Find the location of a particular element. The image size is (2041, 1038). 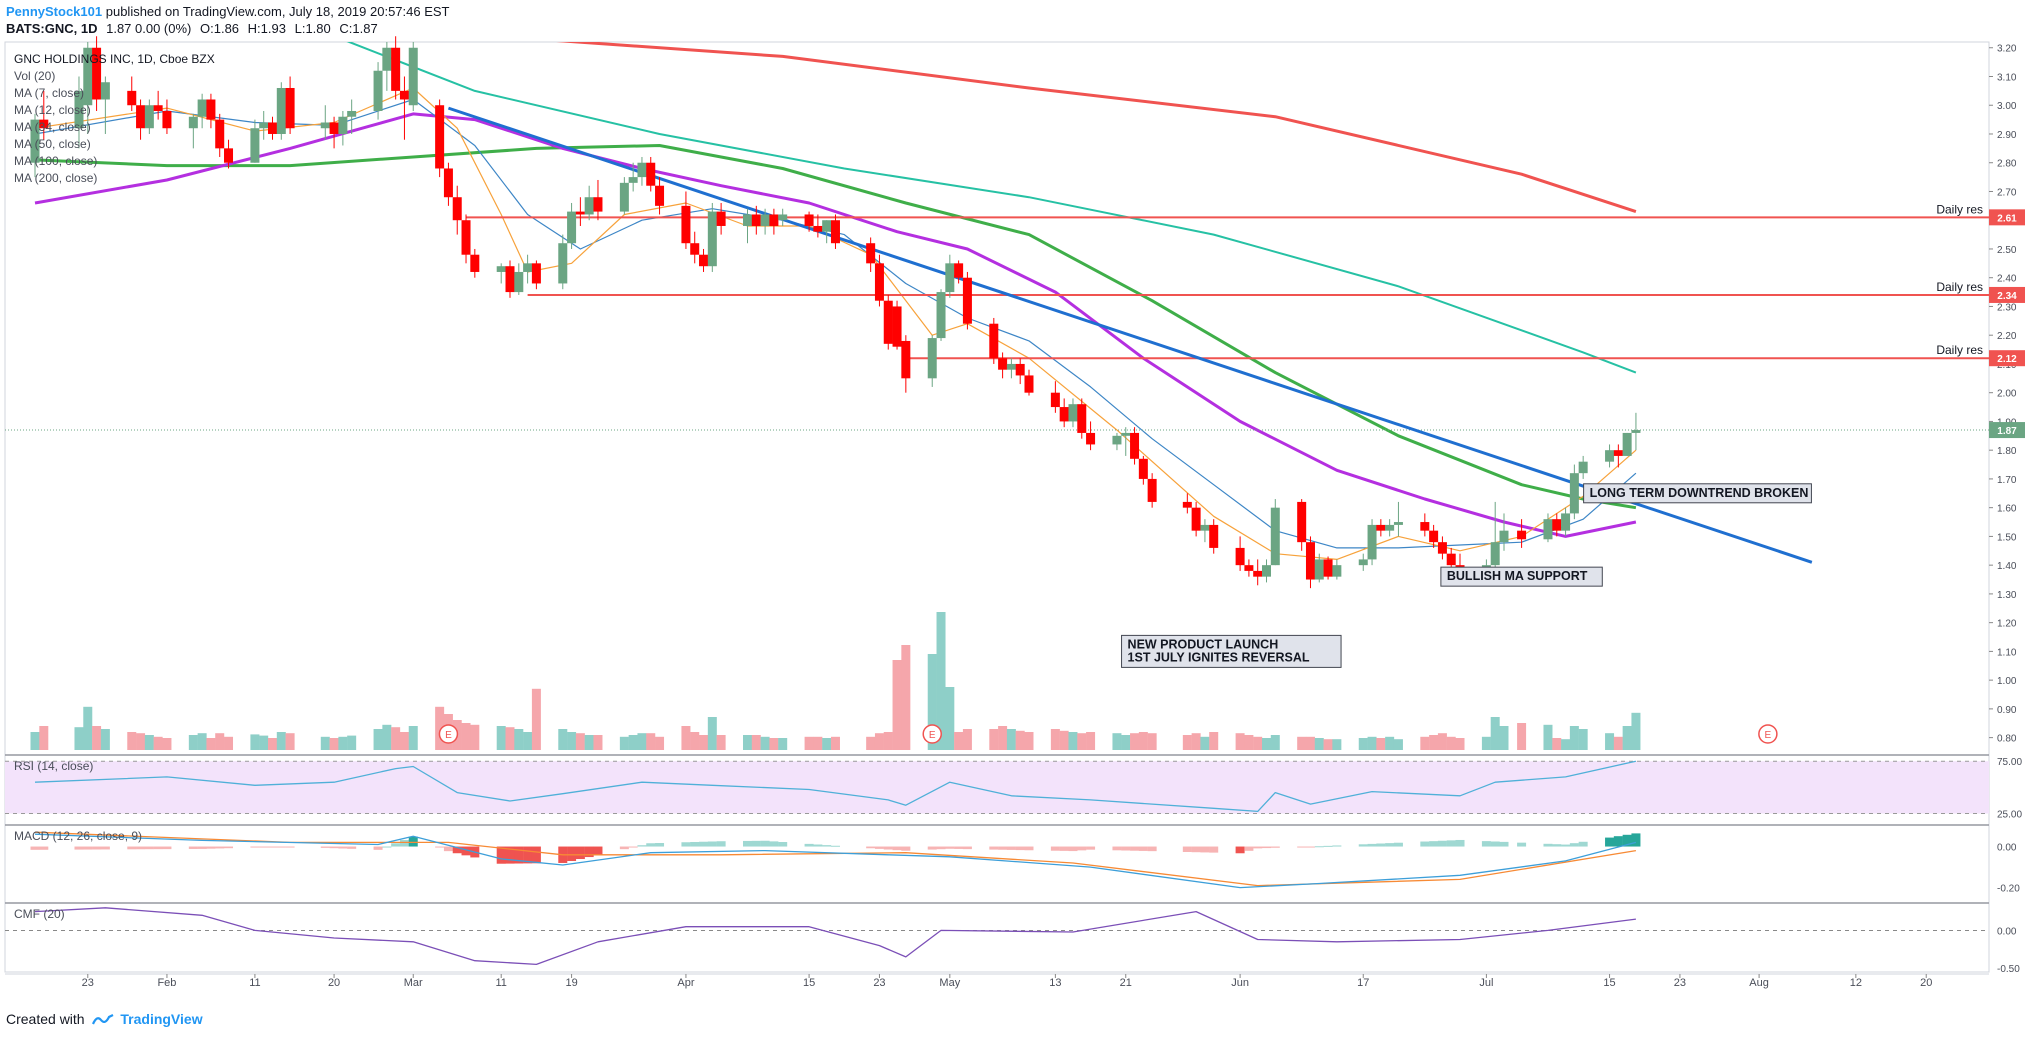

cmf-tick-label: 0.00 is located at coordinates (2007, 931).